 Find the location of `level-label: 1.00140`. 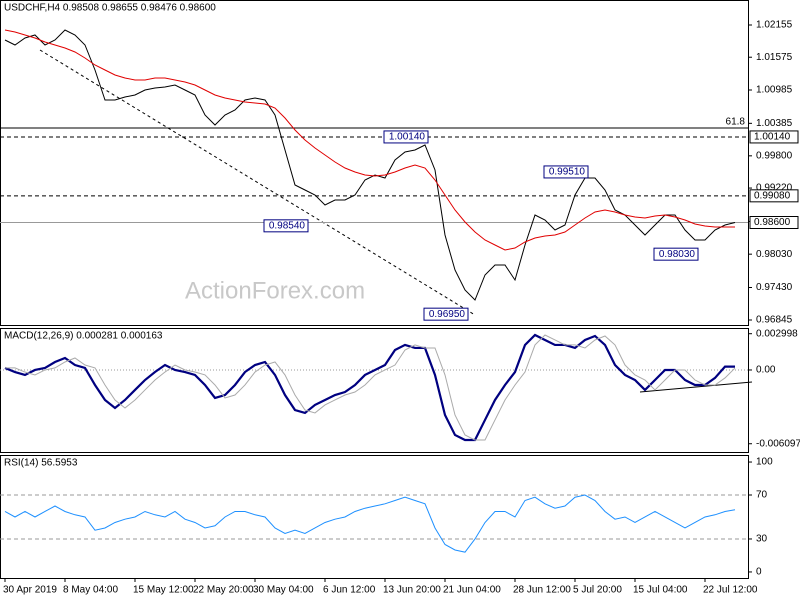

level-label: 1.00140 is located at coordinates (772, 137).